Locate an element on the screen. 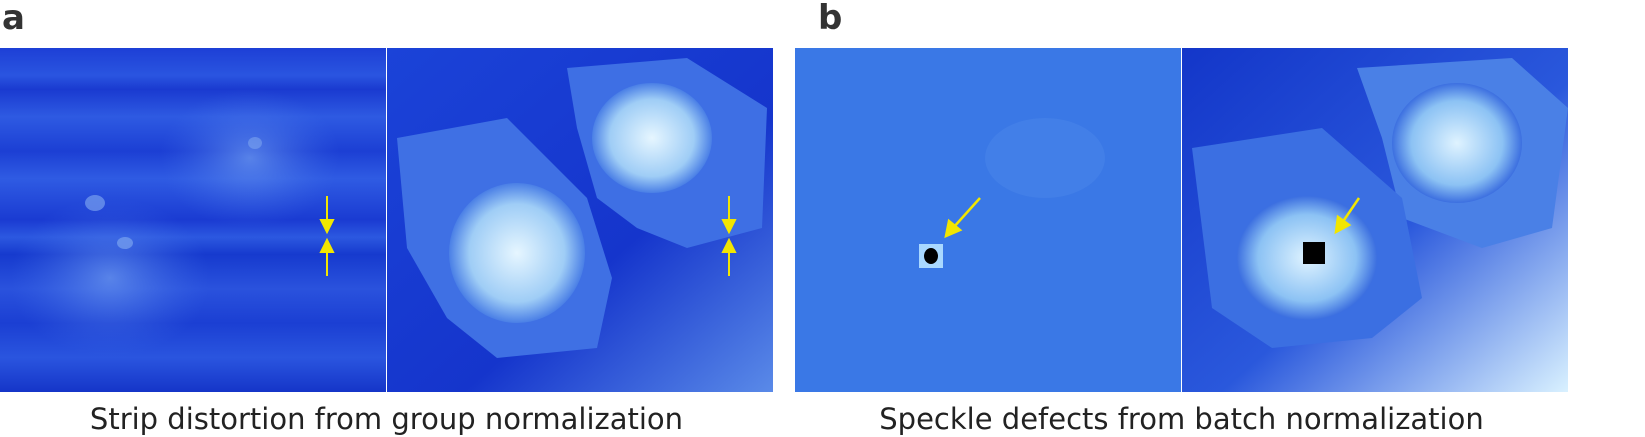 The image size is (1645, 437). panel-label-b: b is located at coordinates (830, 19).